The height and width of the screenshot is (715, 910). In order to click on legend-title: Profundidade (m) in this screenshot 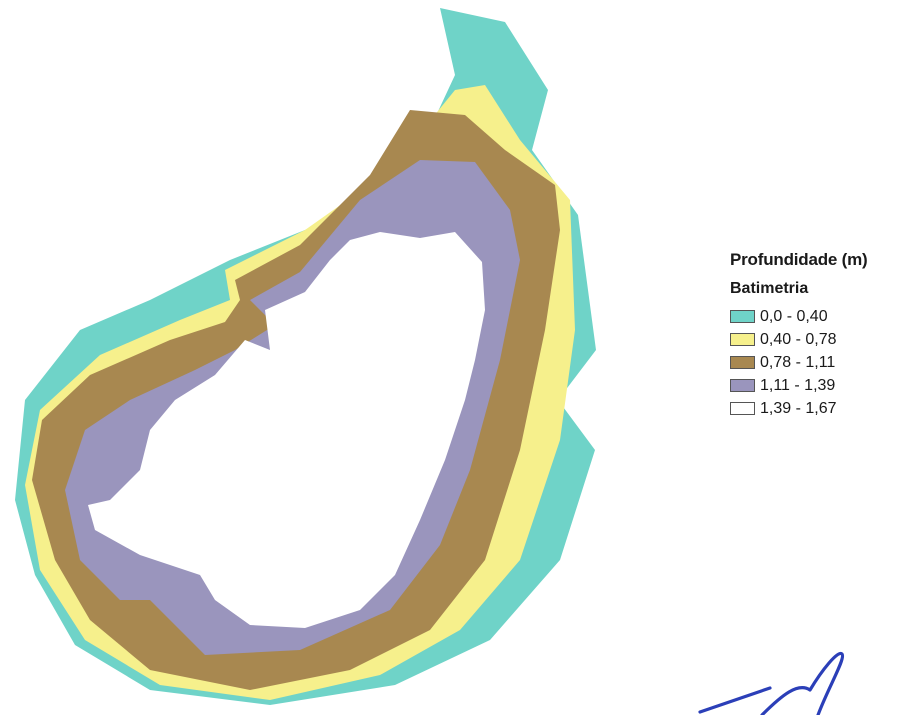, I will do `click(799, 259)`.